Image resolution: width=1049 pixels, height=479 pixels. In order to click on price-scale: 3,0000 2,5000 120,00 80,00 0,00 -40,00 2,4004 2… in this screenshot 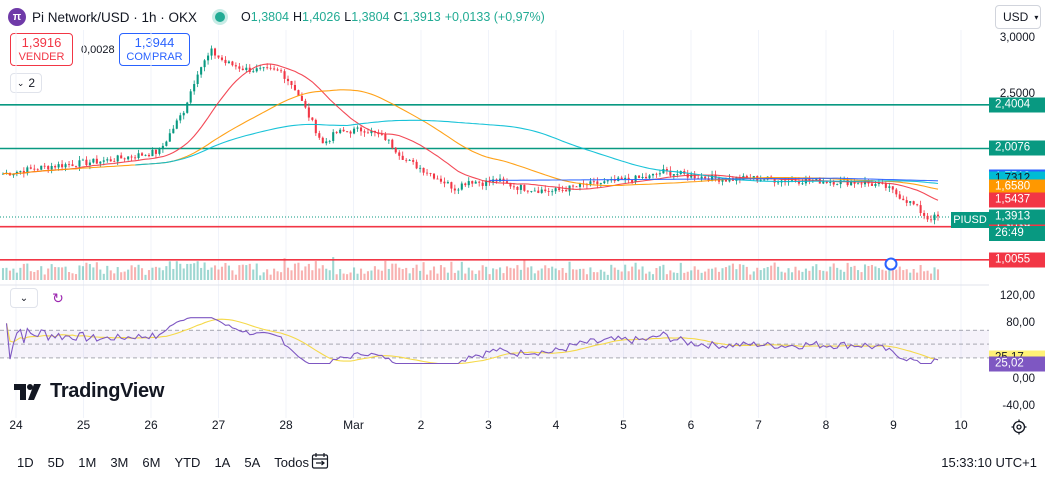, I will do `click(1019, 221)`.